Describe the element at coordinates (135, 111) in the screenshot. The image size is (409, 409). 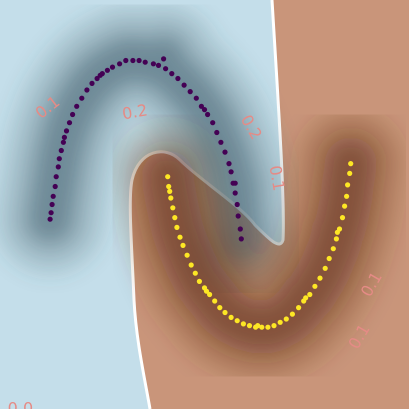
I see `contour-label: 0.2` at that location.